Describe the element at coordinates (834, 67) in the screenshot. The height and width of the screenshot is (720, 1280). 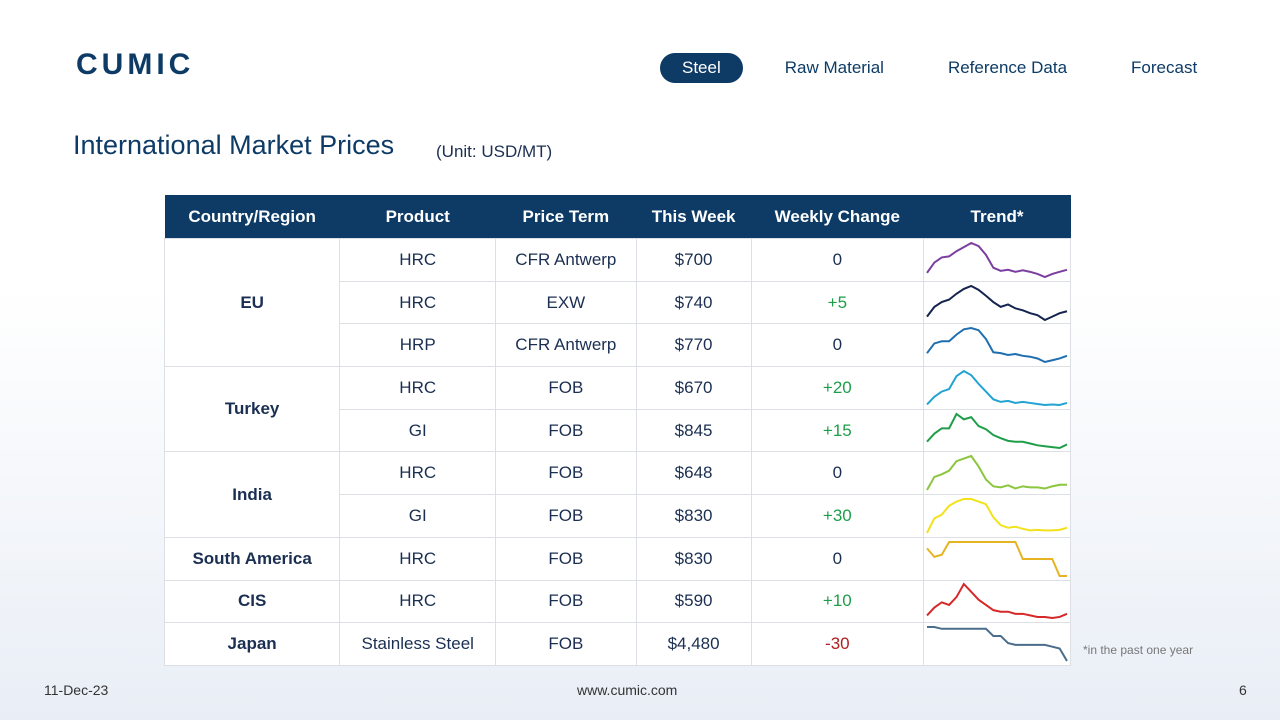
I see `nav-item: Raw Material` at that location.